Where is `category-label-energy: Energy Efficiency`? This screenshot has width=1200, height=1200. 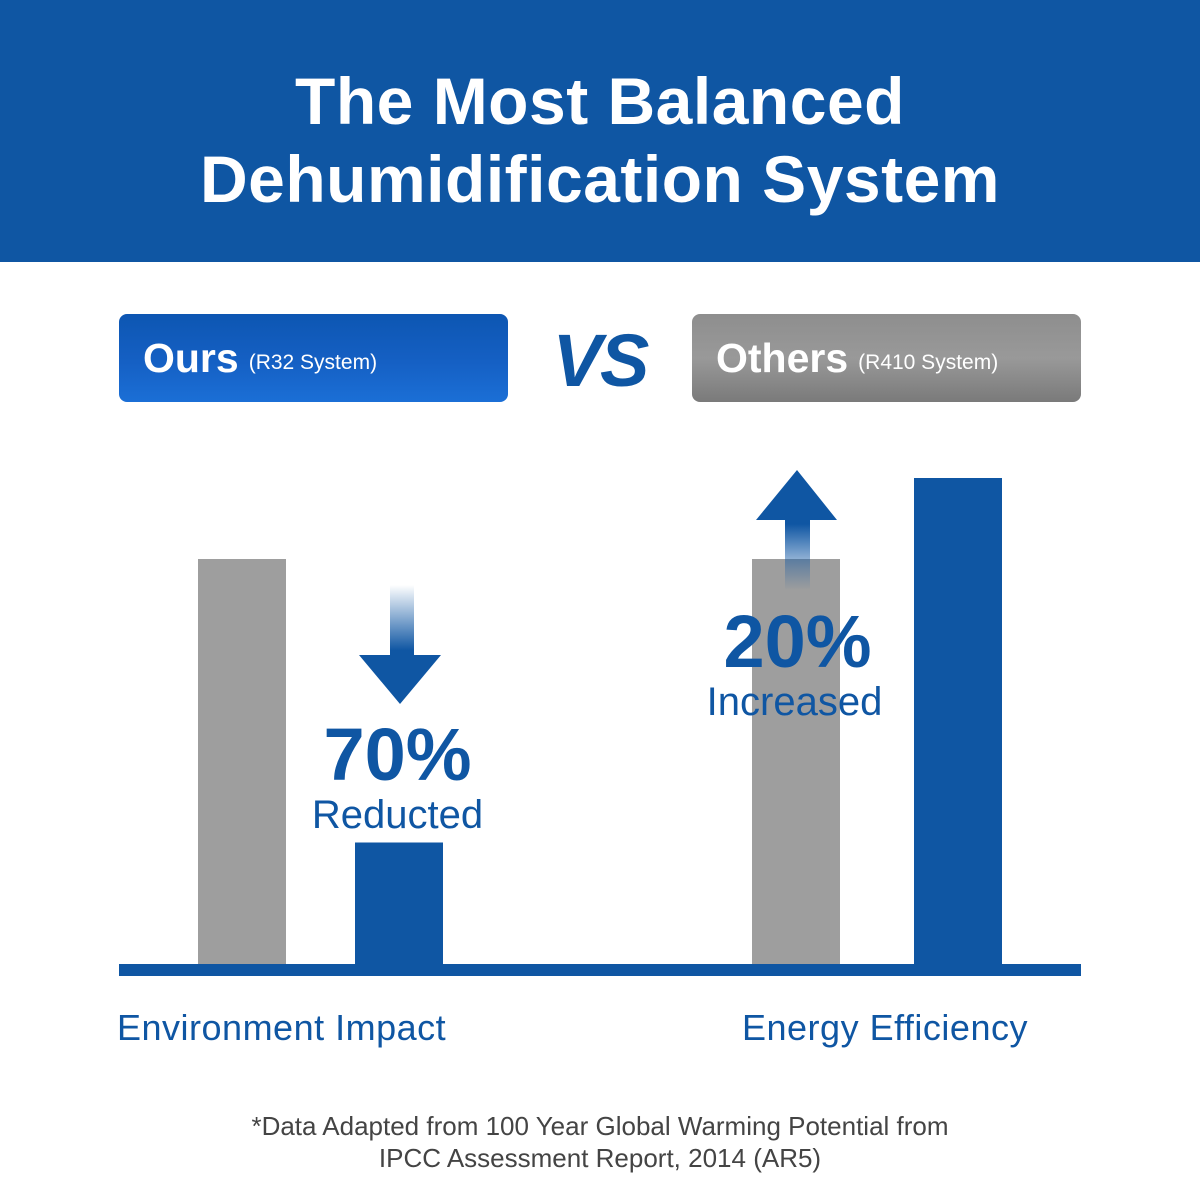
category-label-energy: Energy Efficiency is located at coordinates (885, 1027).